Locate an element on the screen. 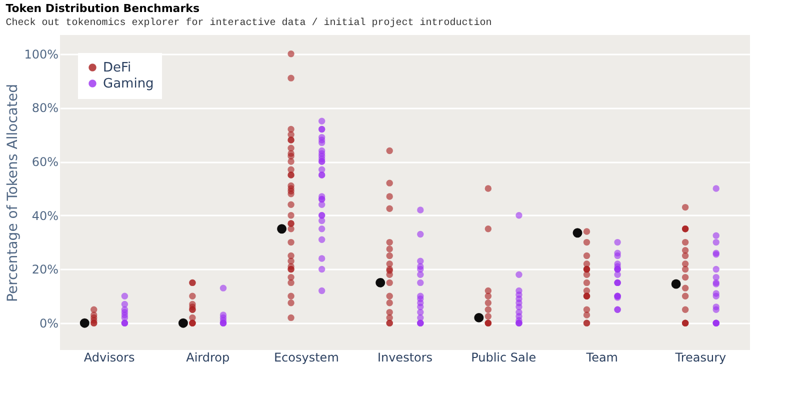 This screenshot has height=402, width=800. x-tick-label: Airdrop is located at coordinates (208, 357).